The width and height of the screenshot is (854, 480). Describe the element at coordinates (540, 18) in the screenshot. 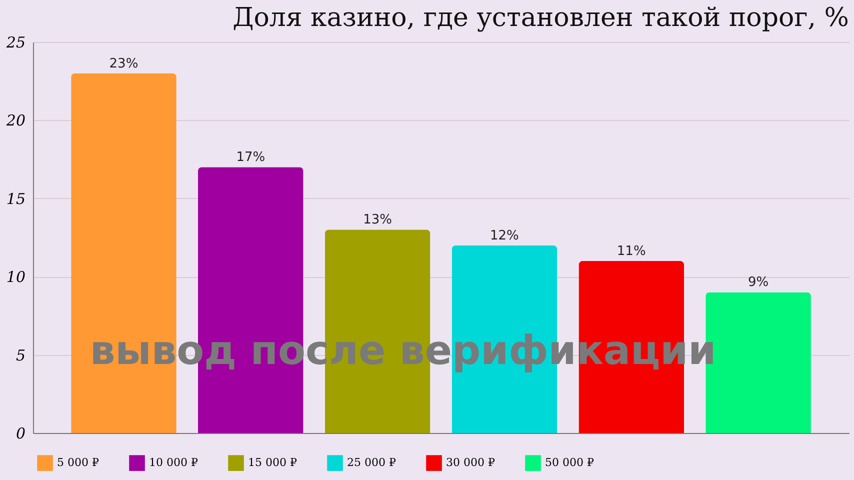

I see `chart-title: Доля казино, где установлен такой порог, %` at that location.